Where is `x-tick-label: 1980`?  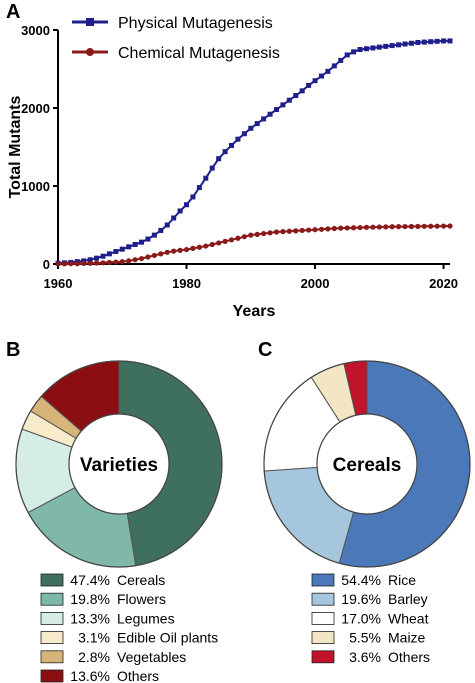
x-tick-label: 1980 is located at coordinates (186, 283).